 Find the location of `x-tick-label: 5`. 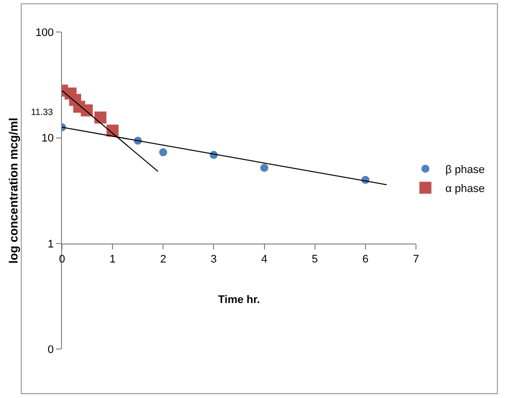

x-tick-label: 5 is located at coordinates (315, 260).